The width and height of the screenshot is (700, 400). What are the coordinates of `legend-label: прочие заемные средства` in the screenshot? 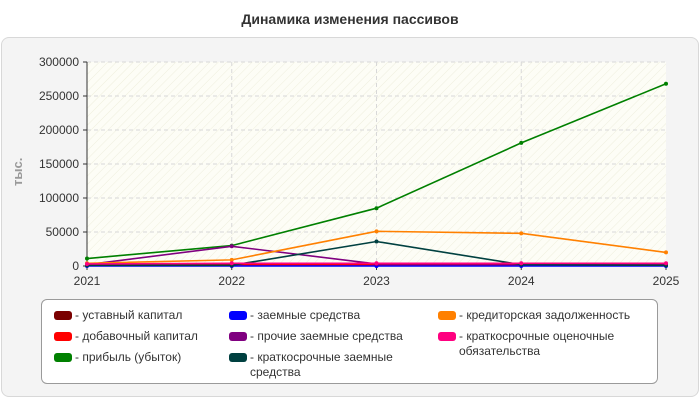 It's located at (326, 336).